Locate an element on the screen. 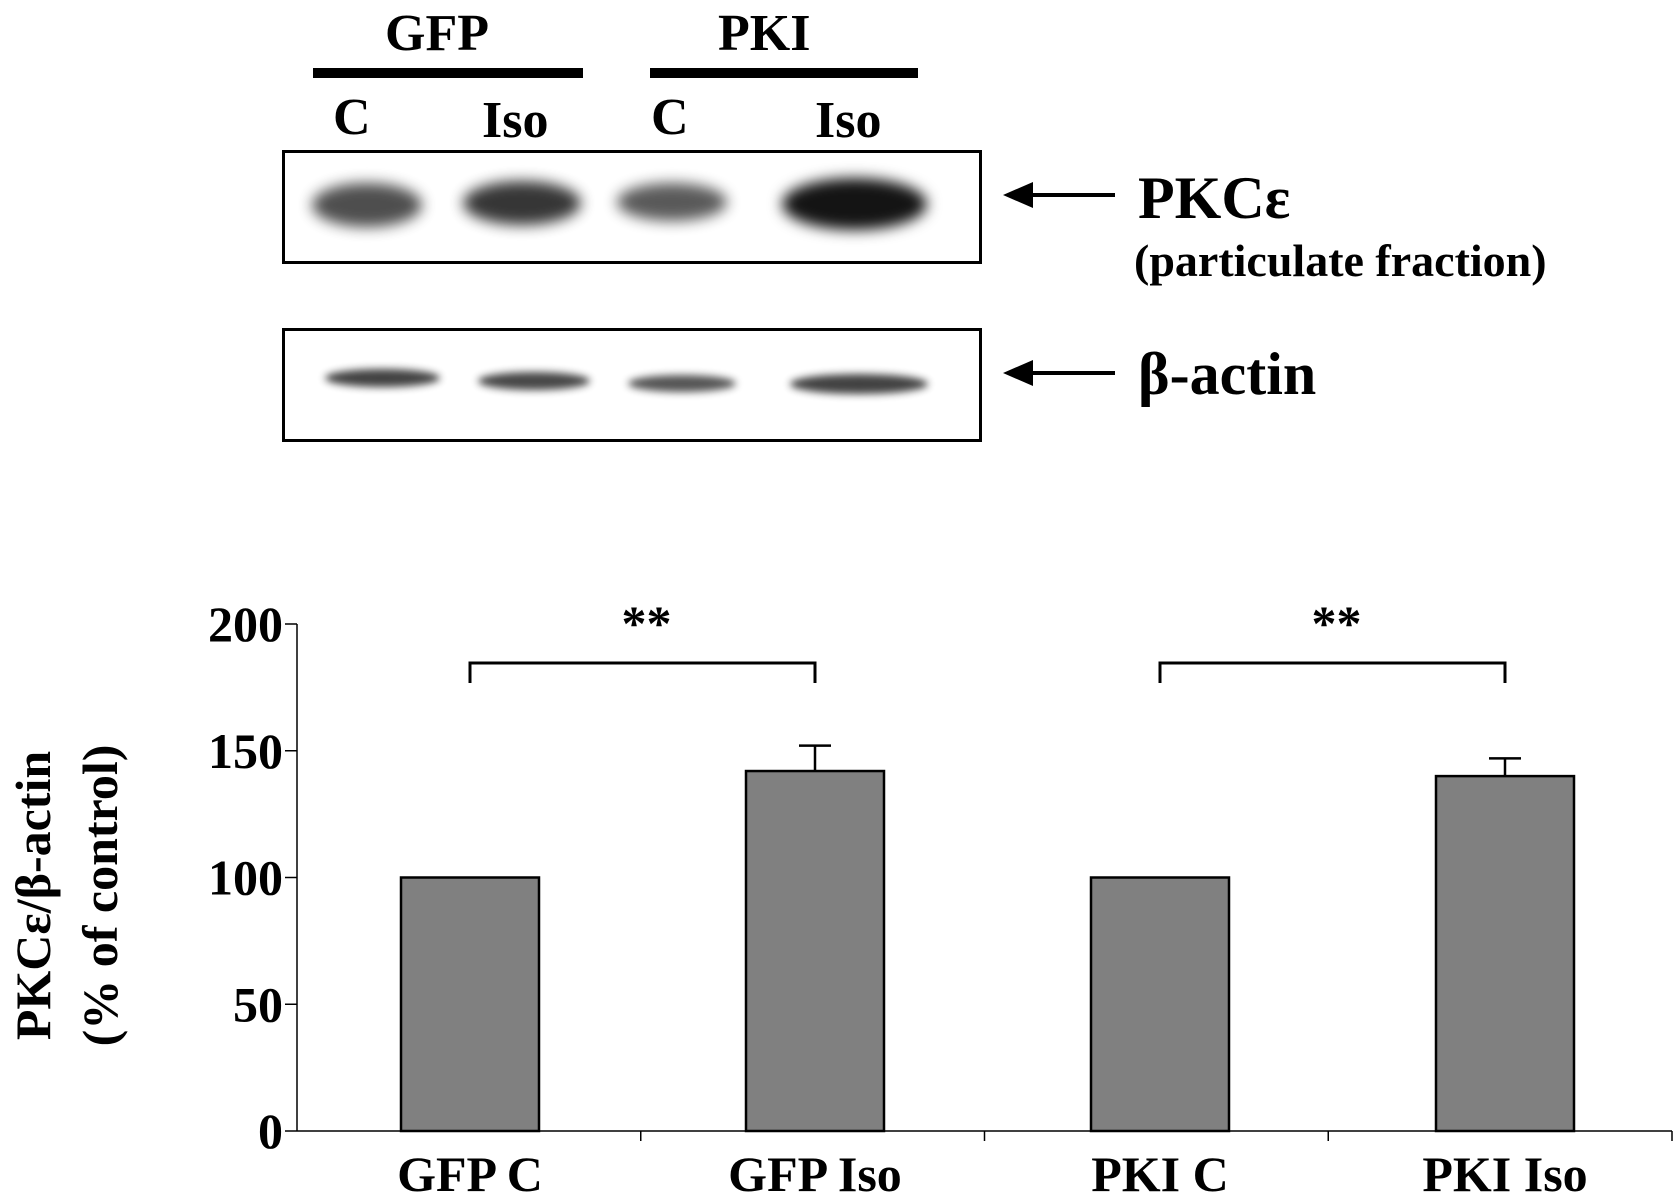 This screenshot has height=1201, width=1677. y-axis-label: PKCε/β-actin (% of control) is located at coordinates (66, 896).